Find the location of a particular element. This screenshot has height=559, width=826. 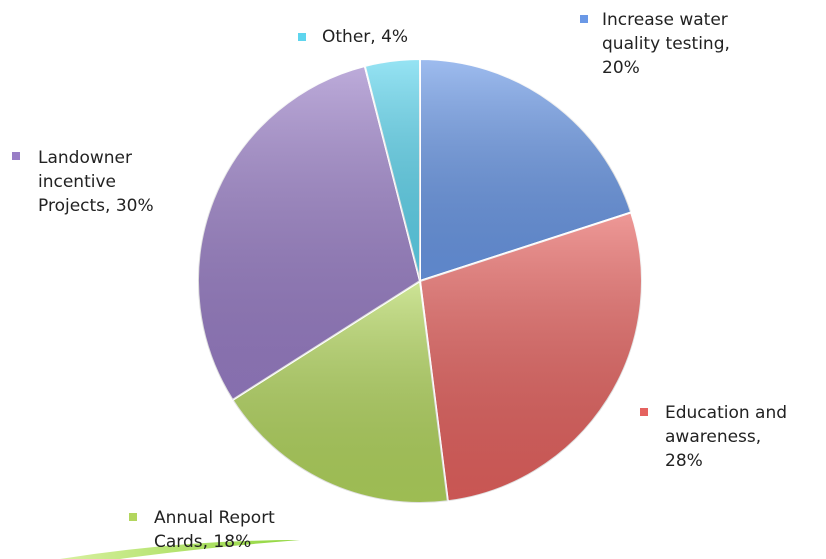

data-label: Increase water quality testing, 20% is located at coordinates (666, 44).